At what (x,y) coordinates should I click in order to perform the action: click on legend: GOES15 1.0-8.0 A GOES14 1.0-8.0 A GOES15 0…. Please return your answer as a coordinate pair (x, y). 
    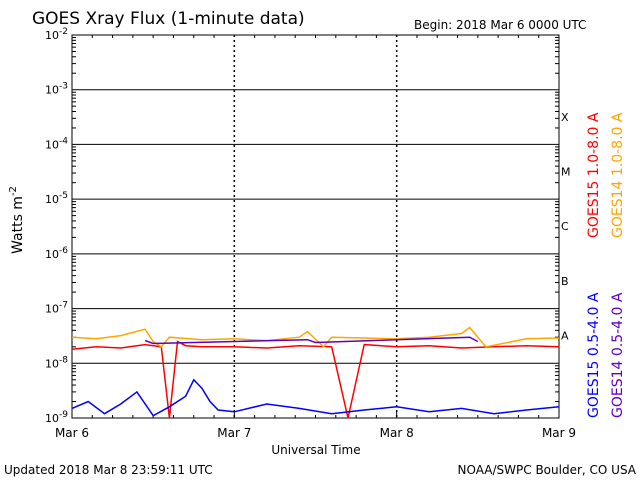
    Looking at the image, I should click on (606, 265).